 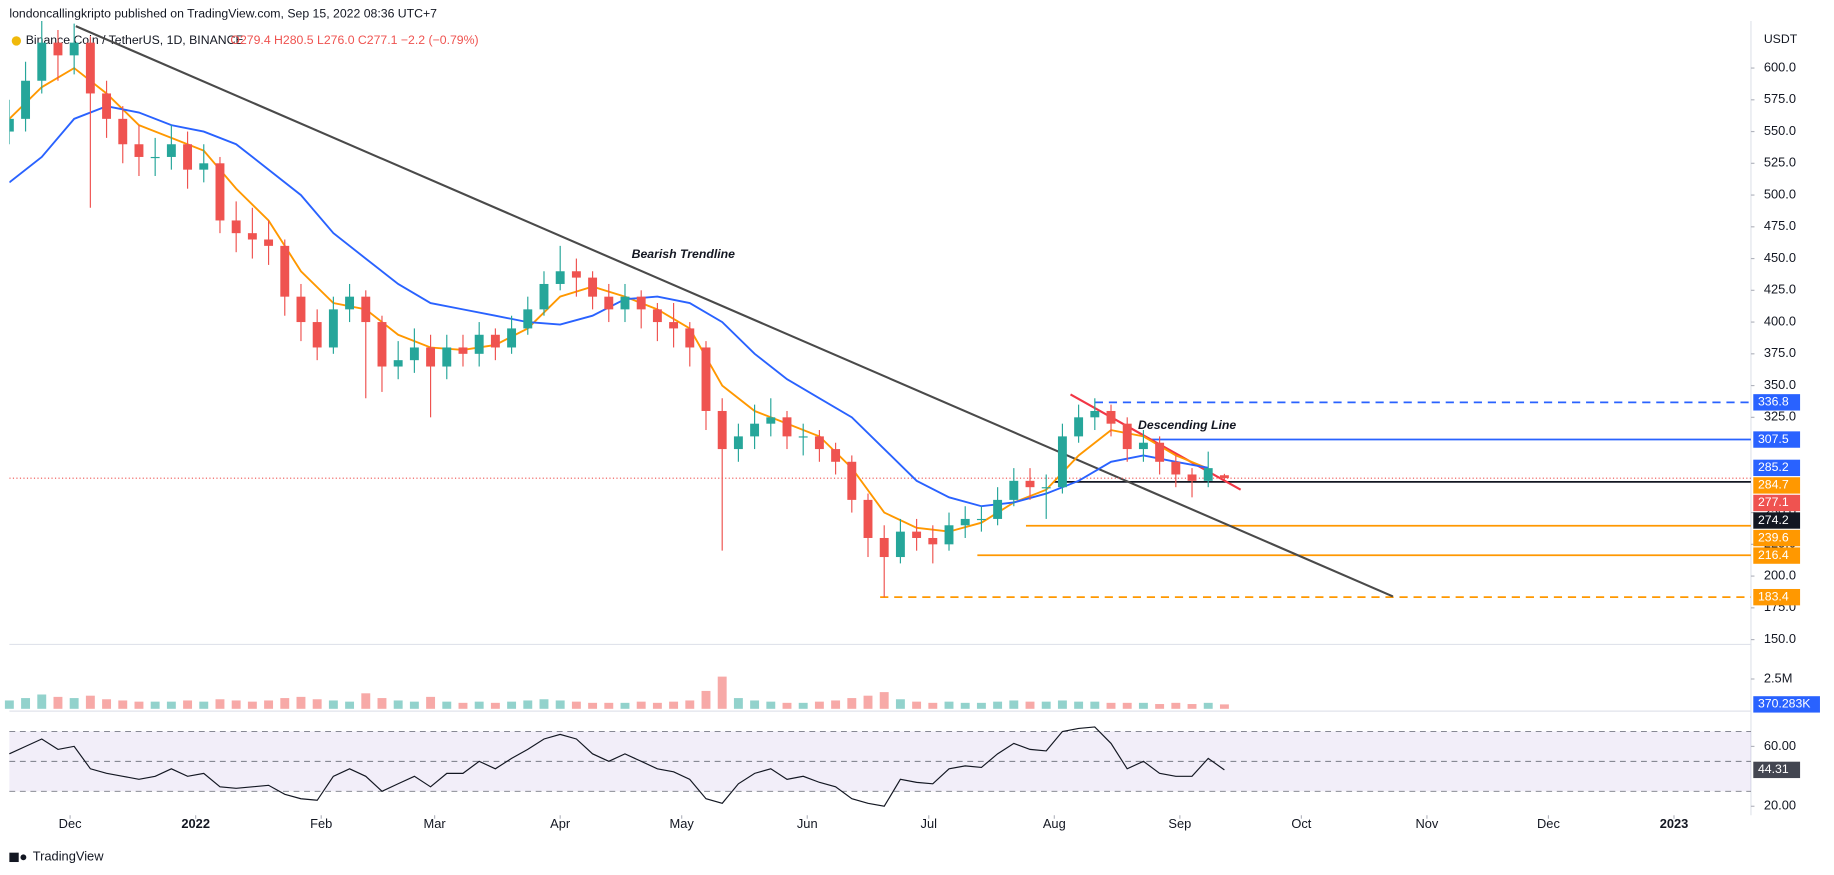 What do you see at coordinates (1780, 384) in the screenshot?
I see `y-tick-label: 350.0` at bounding box center [1780, 384].